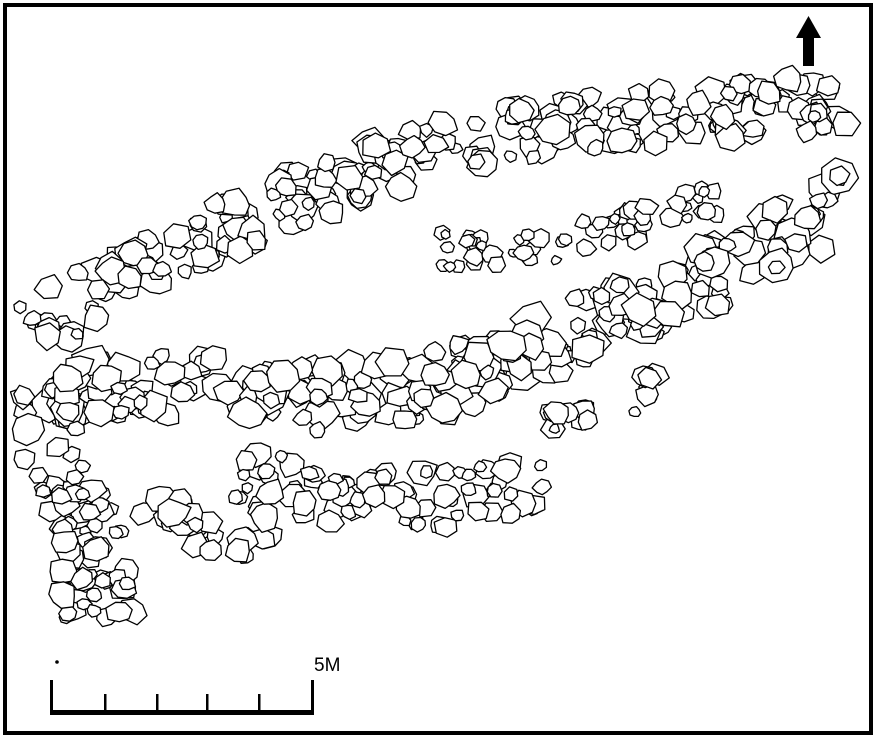  Describe the element at coordinates (182, 712) in the screenshot. I see `scale-bar-line` at that location.